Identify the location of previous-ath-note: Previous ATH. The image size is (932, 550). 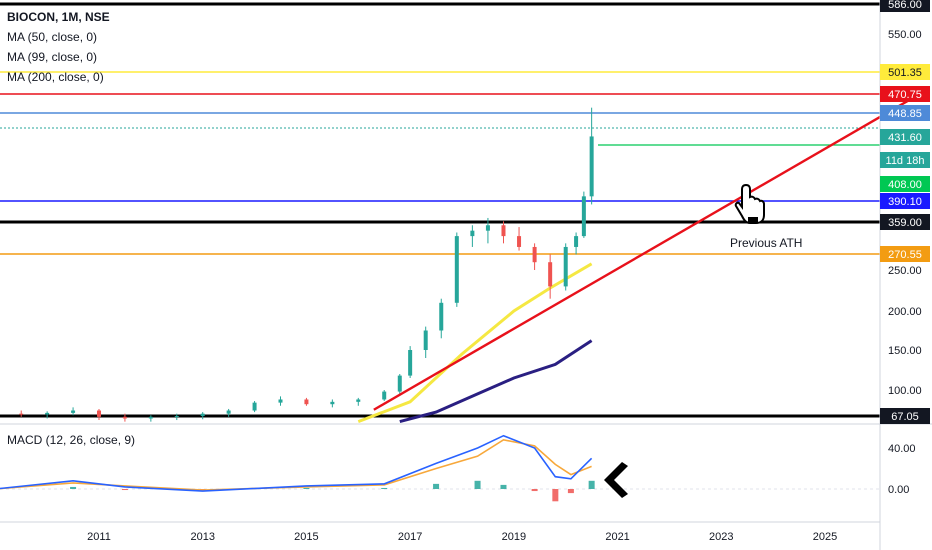
(766, 243).